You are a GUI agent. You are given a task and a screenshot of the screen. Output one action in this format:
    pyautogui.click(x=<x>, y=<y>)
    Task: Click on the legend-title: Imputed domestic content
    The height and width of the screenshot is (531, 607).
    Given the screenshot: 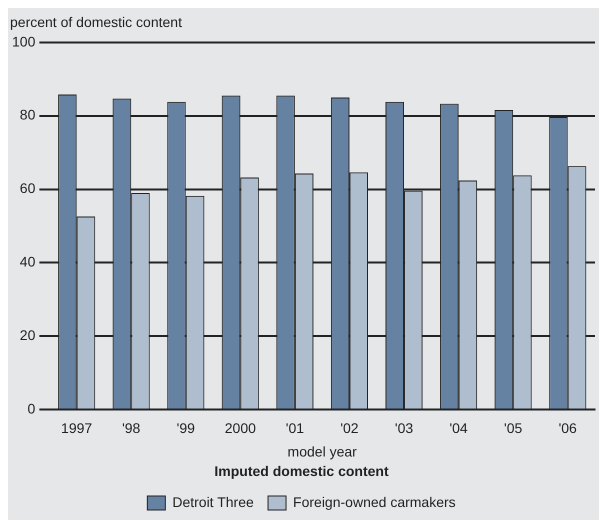 What is the action you would take?
    pyautogui.click(x=301, y=471)
    